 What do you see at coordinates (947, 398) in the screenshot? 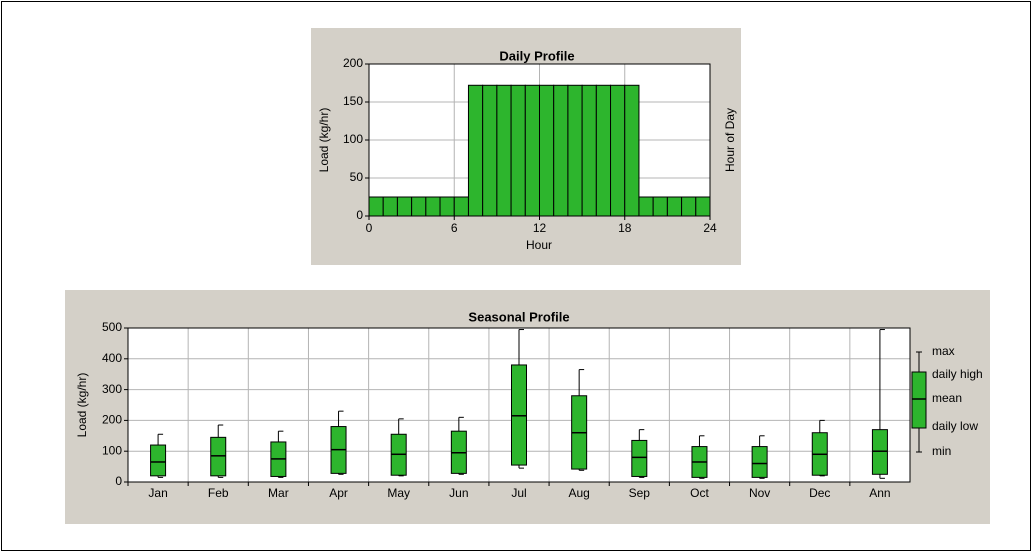
I see `legend-label: mean` at bounding box center [947, 398].